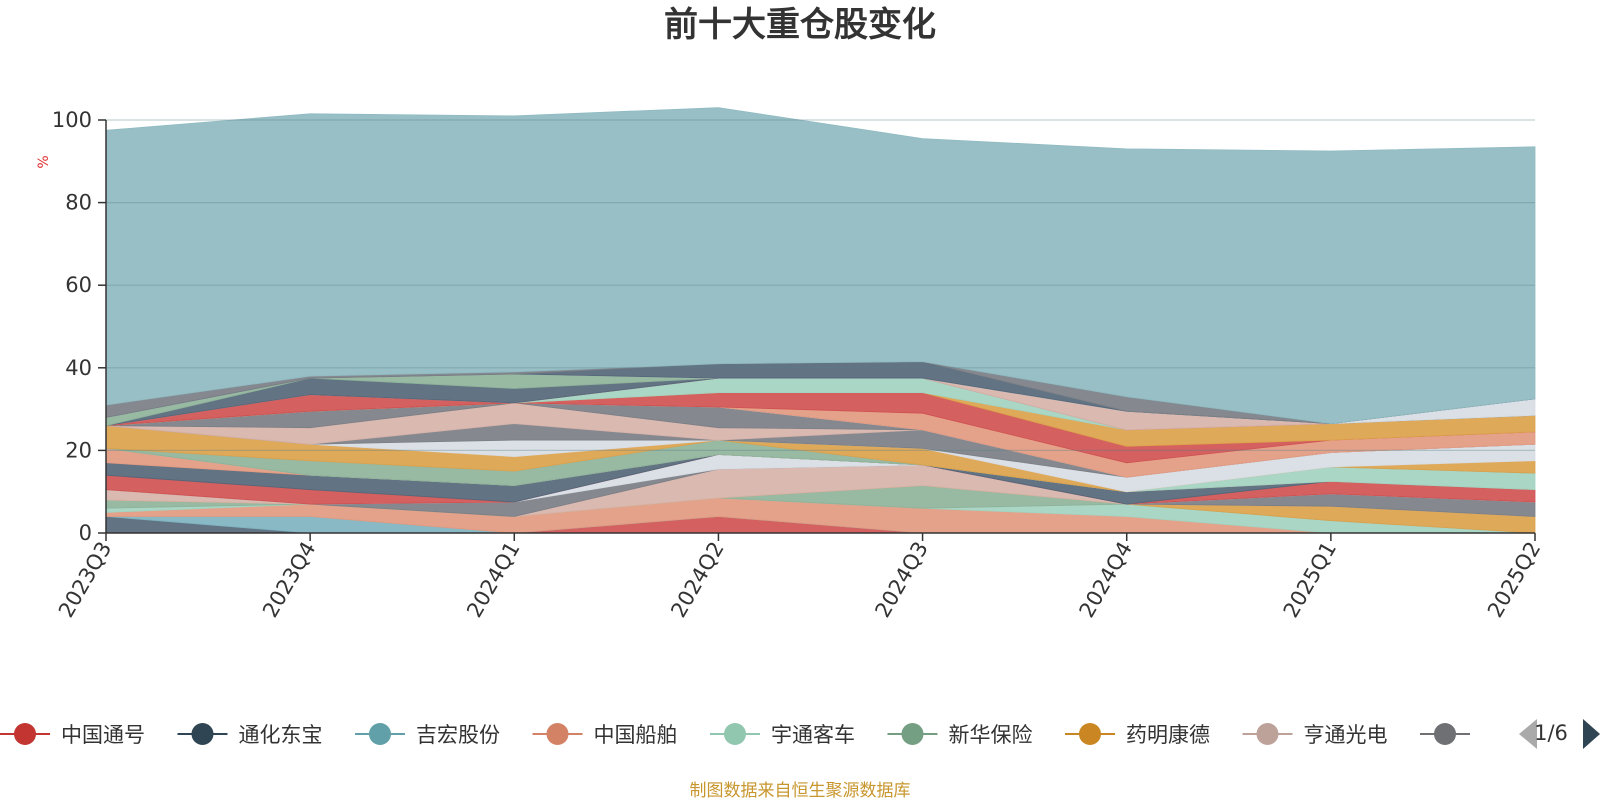 The height and width of the screenshot is (800, 1600). I want to click on x-tick-label: 2023Q3, so click(85, 580).